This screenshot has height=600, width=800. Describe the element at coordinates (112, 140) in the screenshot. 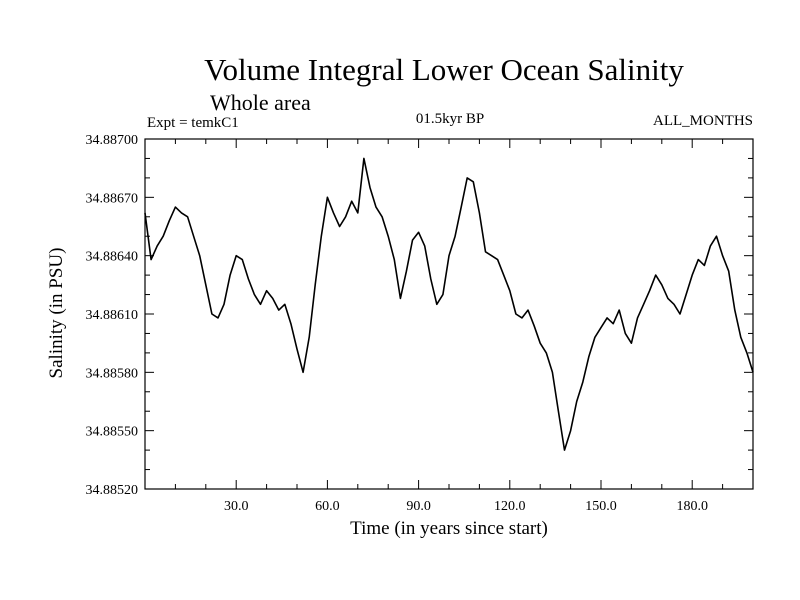

I see `y-tick-label: 34.88700` at that location.